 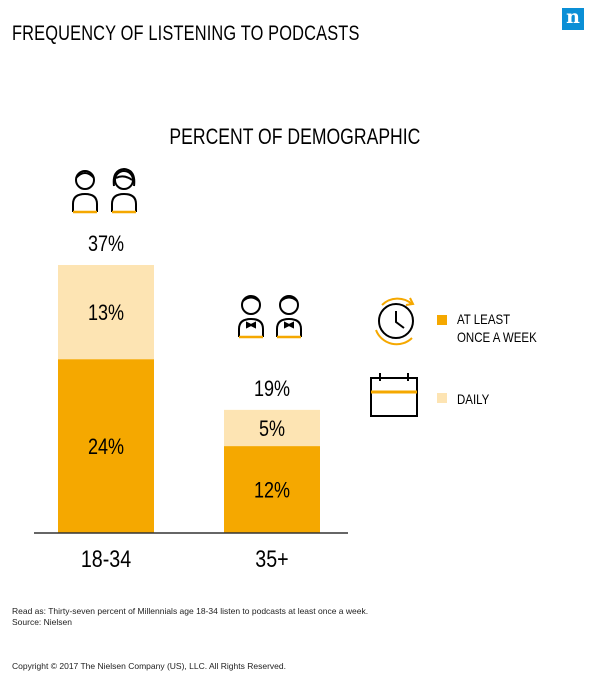 What do you see at coordinates (442, 320) in the screenshot?
I see `legend-swatch-weekly` at bounding box center [442, 320].